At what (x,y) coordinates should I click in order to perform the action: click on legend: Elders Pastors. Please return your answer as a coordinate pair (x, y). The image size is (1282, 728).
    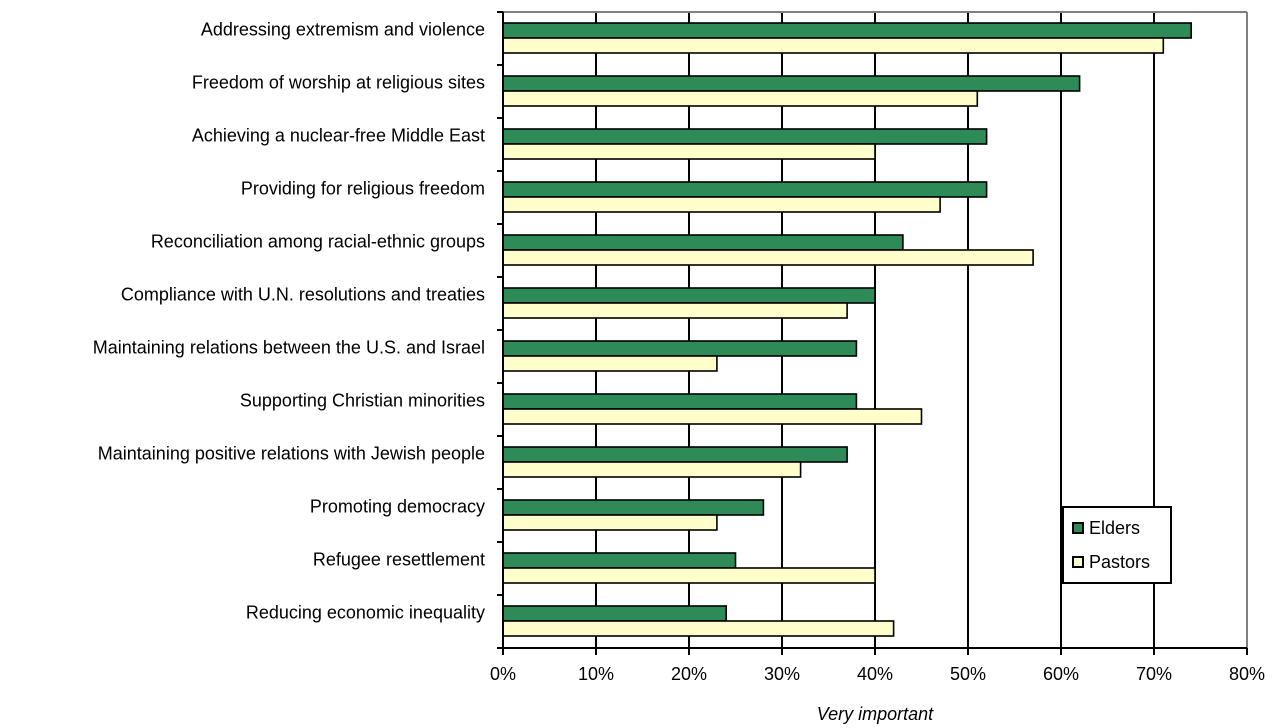
    Looking at the image, I should click on (1117, 545).